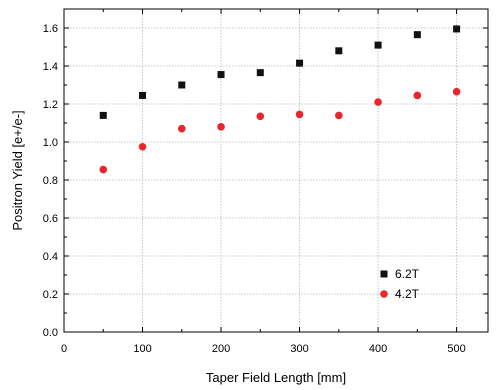 The width and height of the screenshot is (499, 390). Describe the element at coordinates (299, 349) in the screenshot. I see `x-tick-label: 300` at that location.